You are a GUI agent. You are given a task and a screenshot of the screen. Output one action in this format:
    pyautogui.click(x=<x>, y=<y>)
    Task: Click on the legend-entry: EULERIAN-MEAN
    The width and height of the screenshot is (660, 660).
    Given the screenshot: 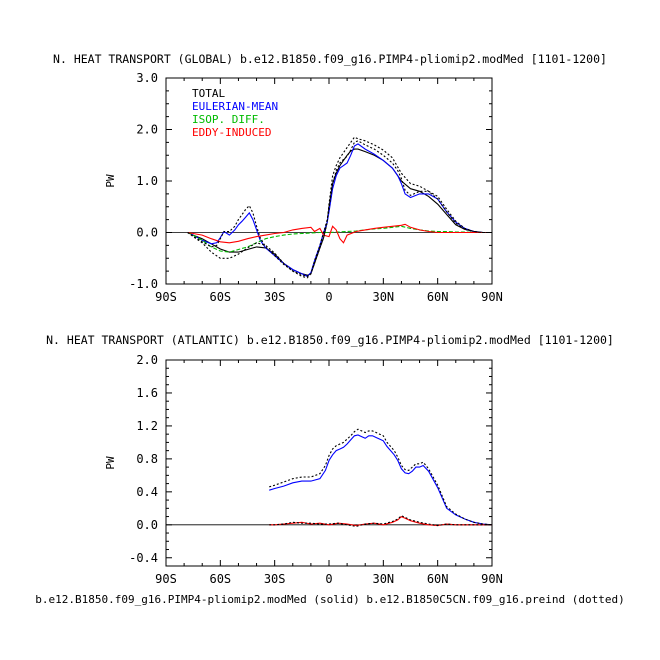 What is the action you would take?
    pyautogui.click(x=235, y=106)
    